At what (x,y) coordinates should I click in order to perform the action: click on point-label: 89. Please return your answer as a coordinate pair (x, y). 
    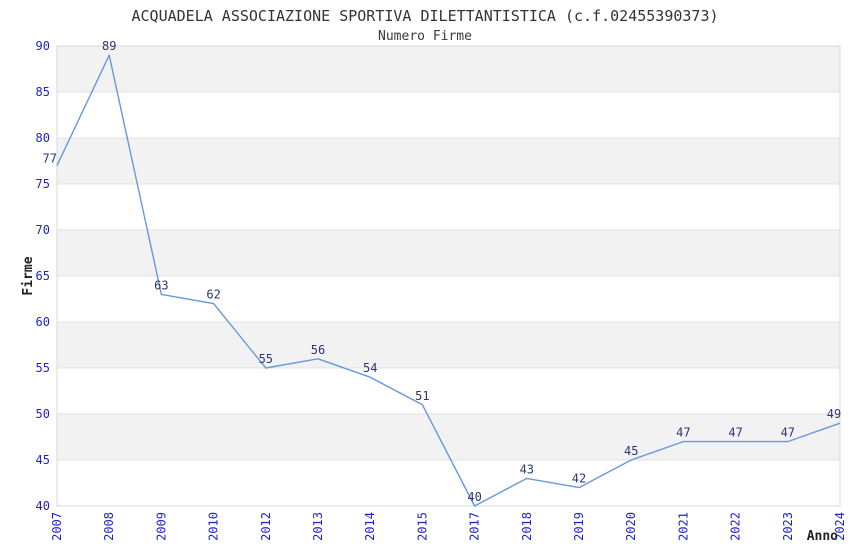
    Looking at the image, I should click on (109, 46).